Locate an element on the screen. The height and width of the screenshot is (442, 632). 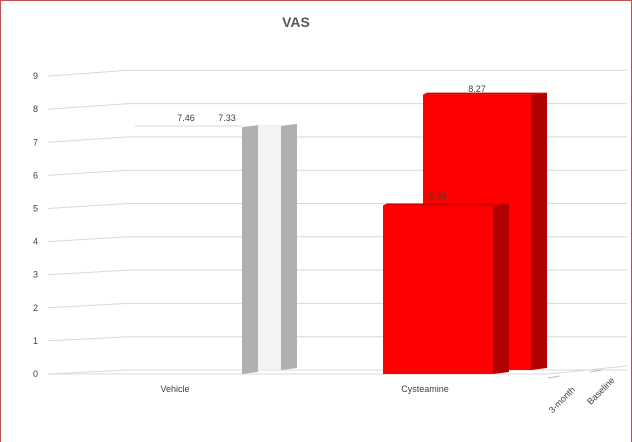
depth-series-label: Baseline is located at coordinates (600, 390).